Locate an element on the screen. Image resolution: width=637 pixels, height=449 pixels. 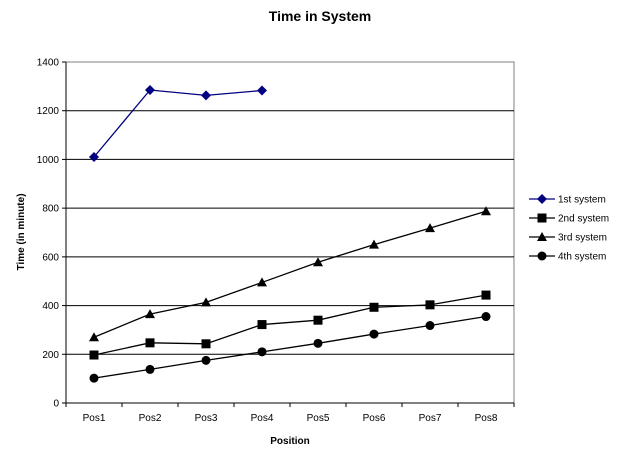
x-tick-label: Pos6 is located at coordinates (374, 418).